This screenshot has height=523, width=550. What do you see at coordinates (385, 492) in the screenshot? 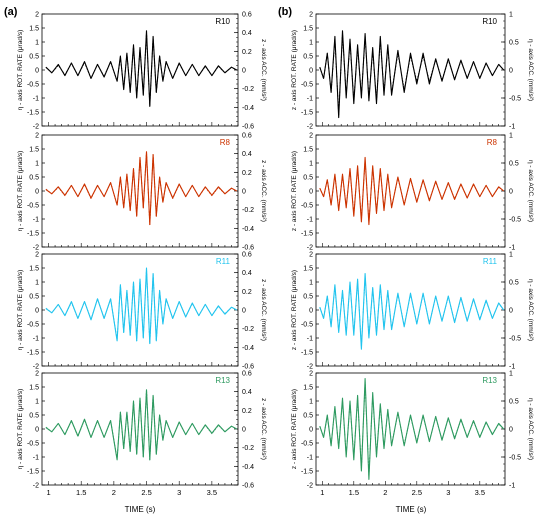
I see `x-tick-label: 2` at bounding box center [385, 492].